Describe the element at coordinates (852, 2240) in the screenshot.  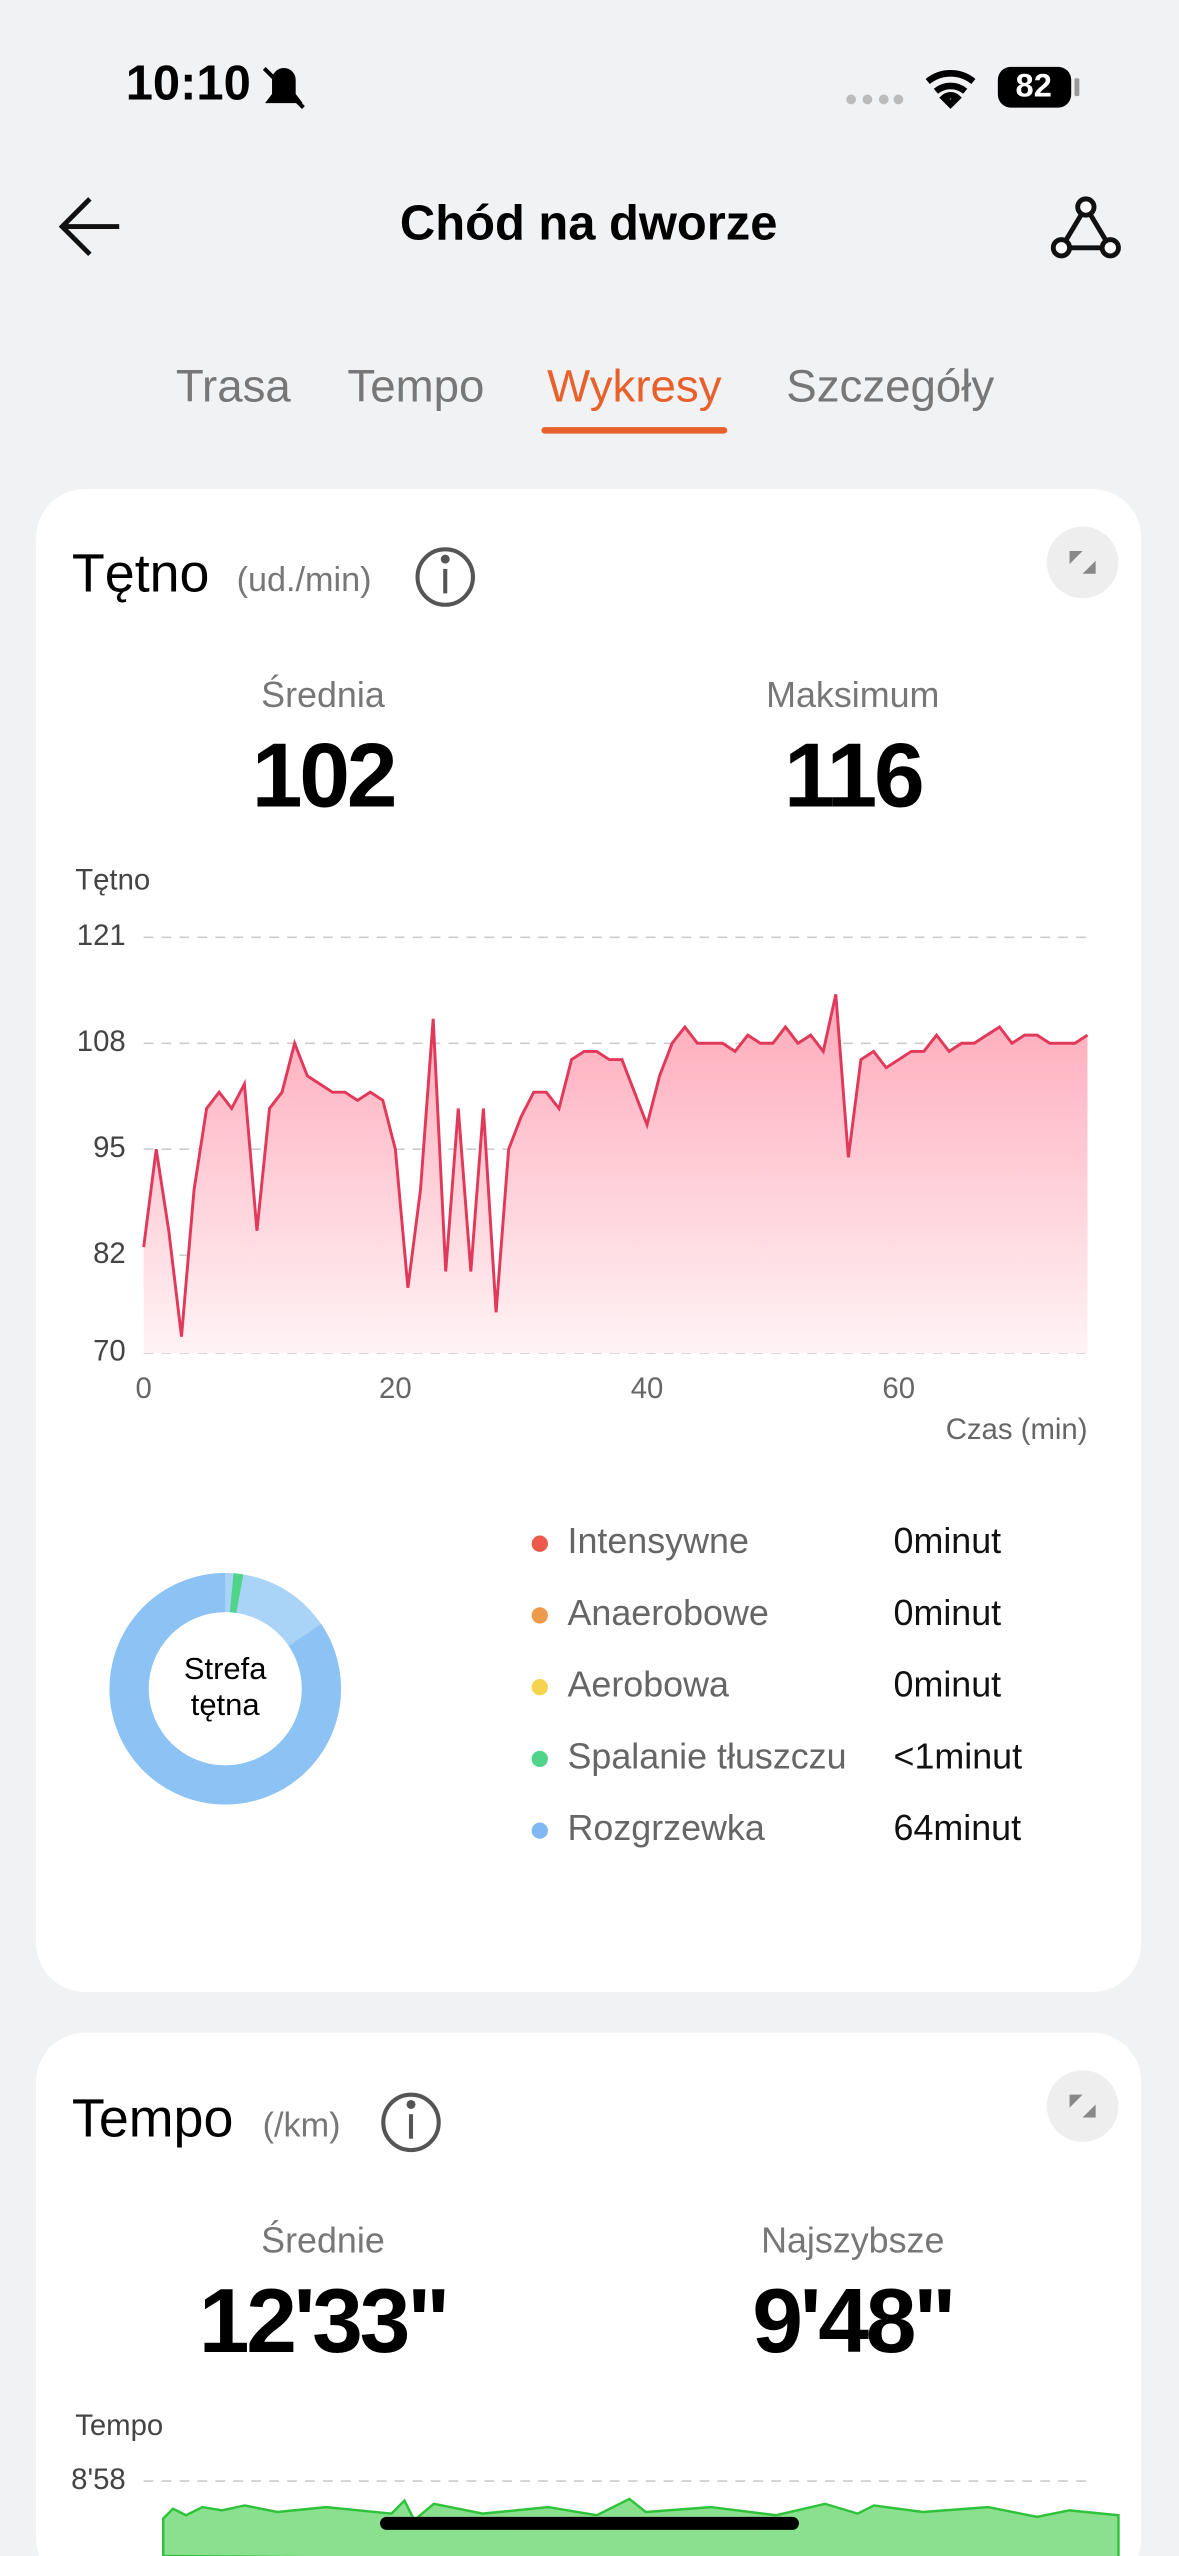
I see `stat-label: Najszybsze` at that location.